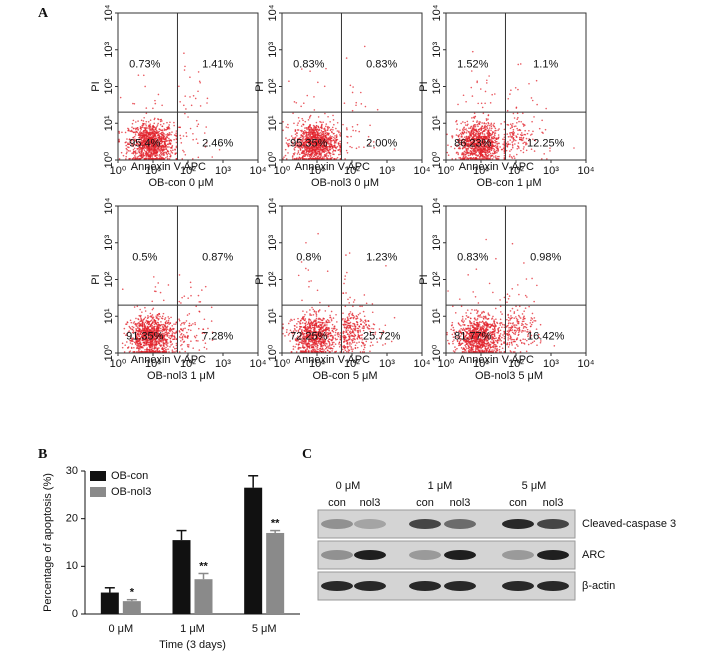  I want to click on x-tick-label: 10¹, so click(153, 171).